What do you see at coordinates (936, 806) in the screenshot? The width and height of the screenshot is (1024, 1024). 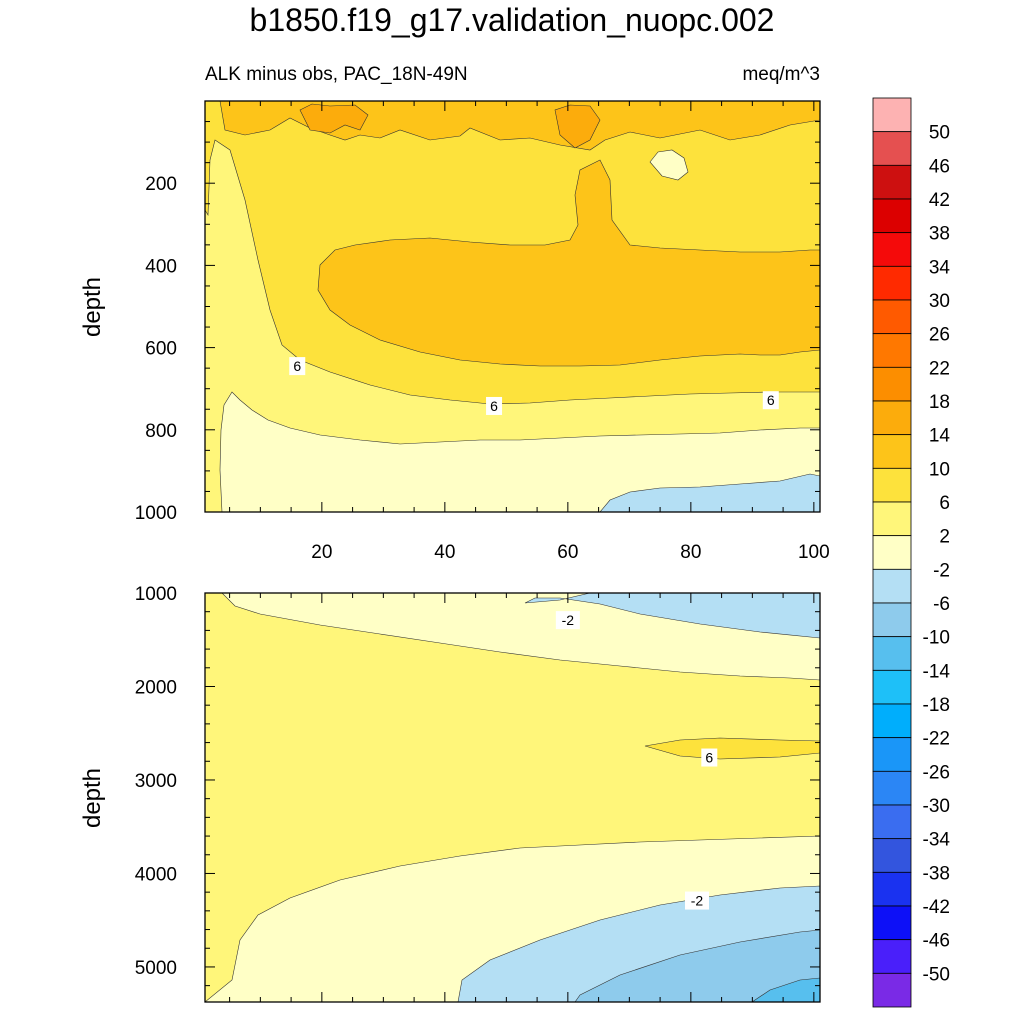 I see `colorbar-label: -30` at bounding box center [936, 806].